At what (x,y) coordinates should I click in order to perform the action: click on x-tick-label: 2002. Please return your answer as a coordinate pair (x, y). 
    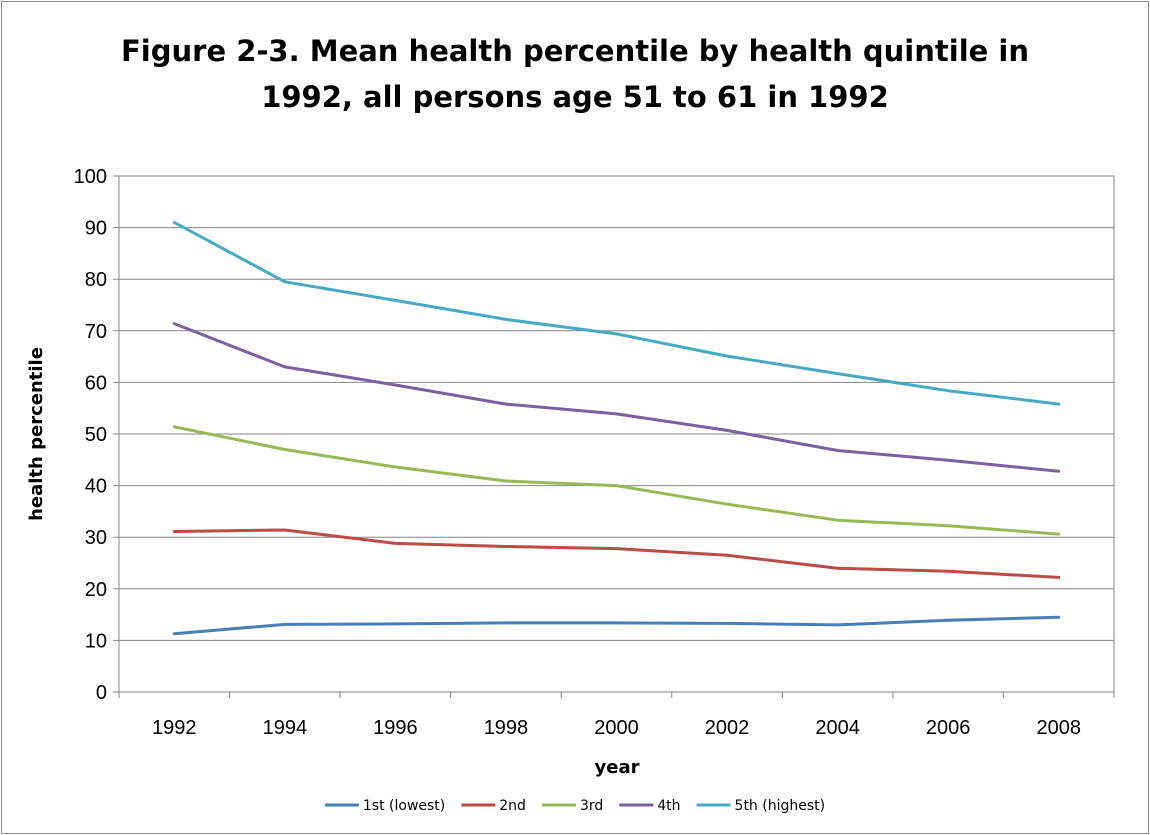
    Looking at the image, I should click on (727, 728).